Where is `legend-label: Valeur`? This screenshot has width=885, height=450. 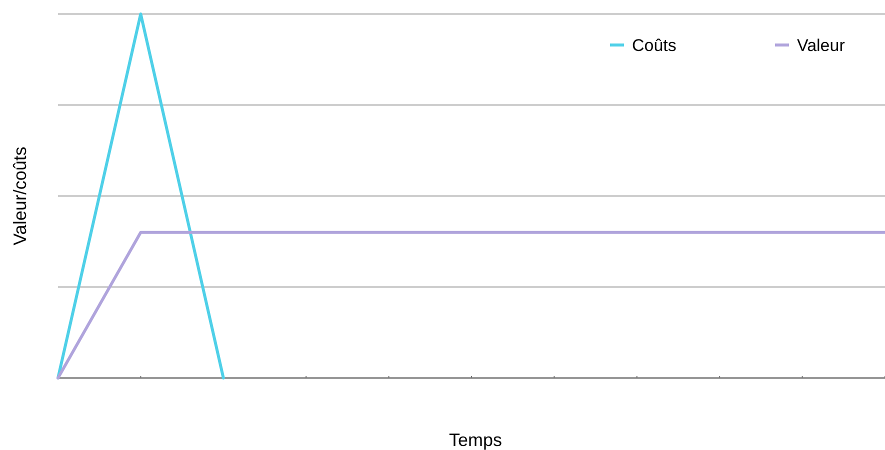 legend-label: Valeur is located at coordinates (821, 45).